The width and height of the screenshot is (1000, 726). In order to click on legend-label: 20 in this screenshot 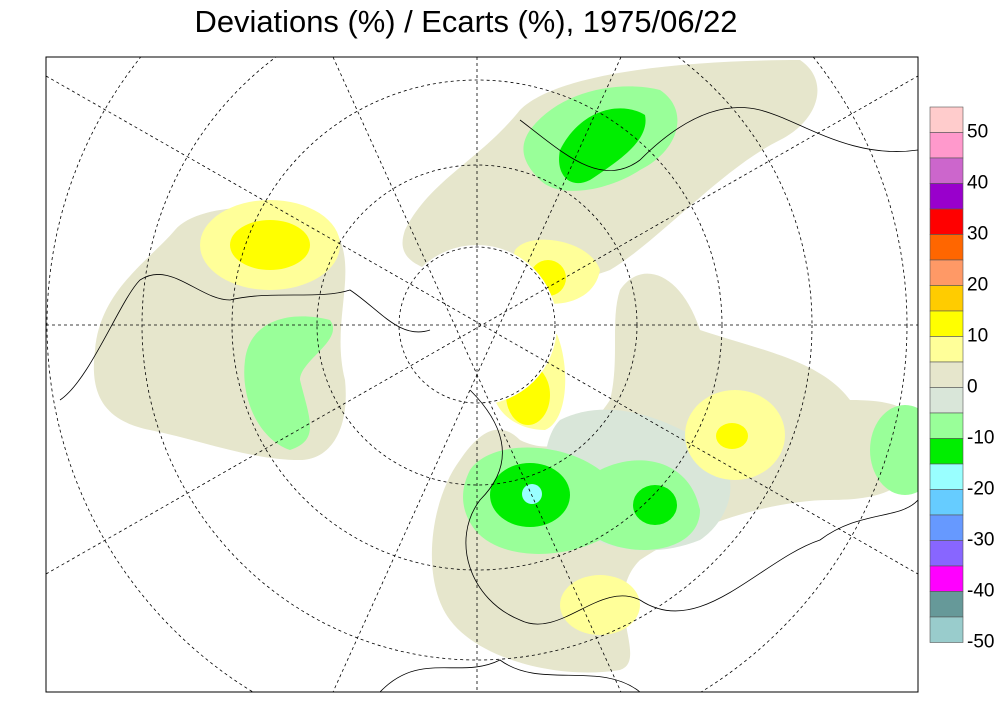, I will do `click(977, 285)`.